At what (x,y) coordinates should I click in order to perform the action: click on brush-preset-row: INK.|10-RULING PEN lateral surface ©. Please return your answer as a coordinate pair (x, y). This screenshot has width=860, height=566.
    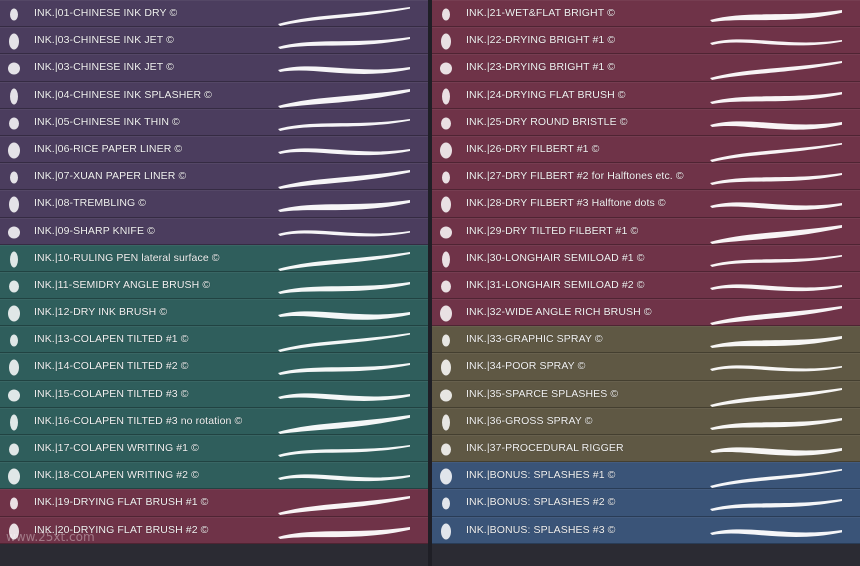
    Looking at the image, I should click on (214, 258).